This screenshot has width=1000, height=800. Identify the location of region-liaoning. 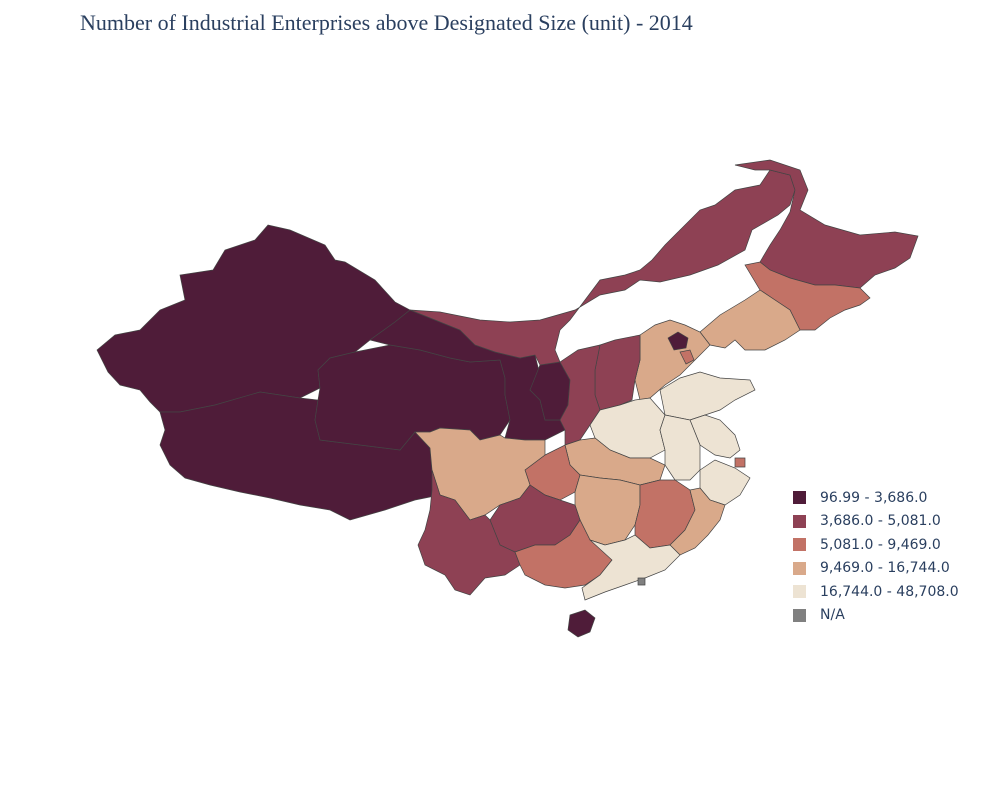
(750, 320).